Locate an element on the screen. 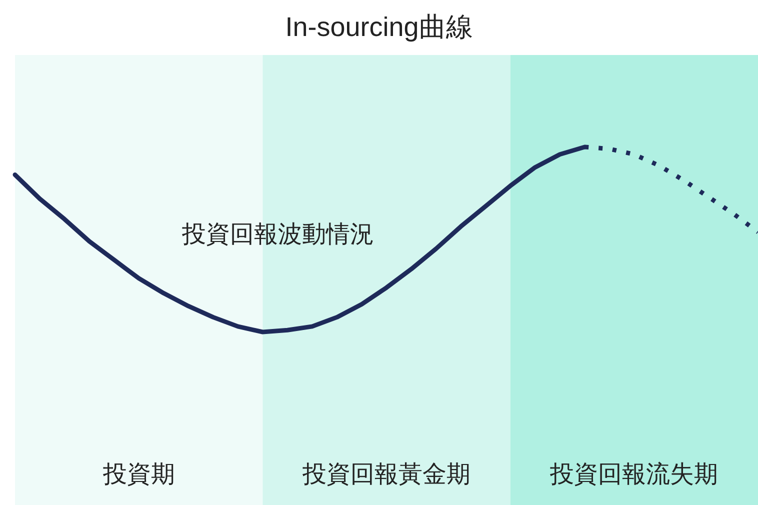 The width and height of the screenshot is (758, 505). chart-title: In-sourcing曲線 is located at coordinates (379, 27).